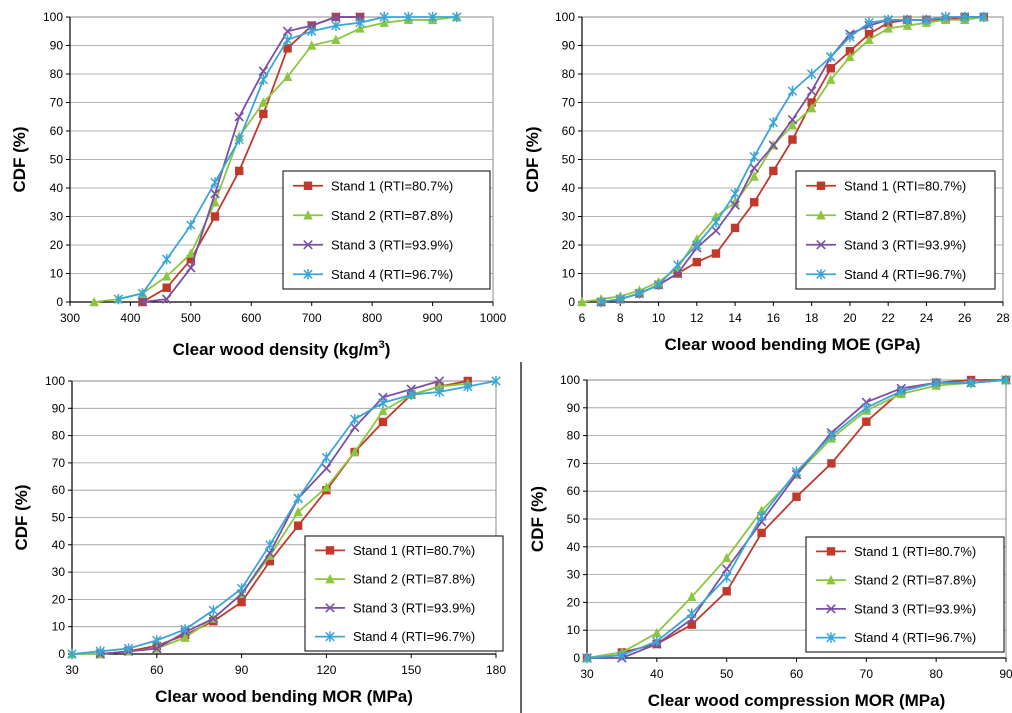 This screenshot has height=713, width=1012. I want to click on x-tick-label: 28, so click(1003, 318).